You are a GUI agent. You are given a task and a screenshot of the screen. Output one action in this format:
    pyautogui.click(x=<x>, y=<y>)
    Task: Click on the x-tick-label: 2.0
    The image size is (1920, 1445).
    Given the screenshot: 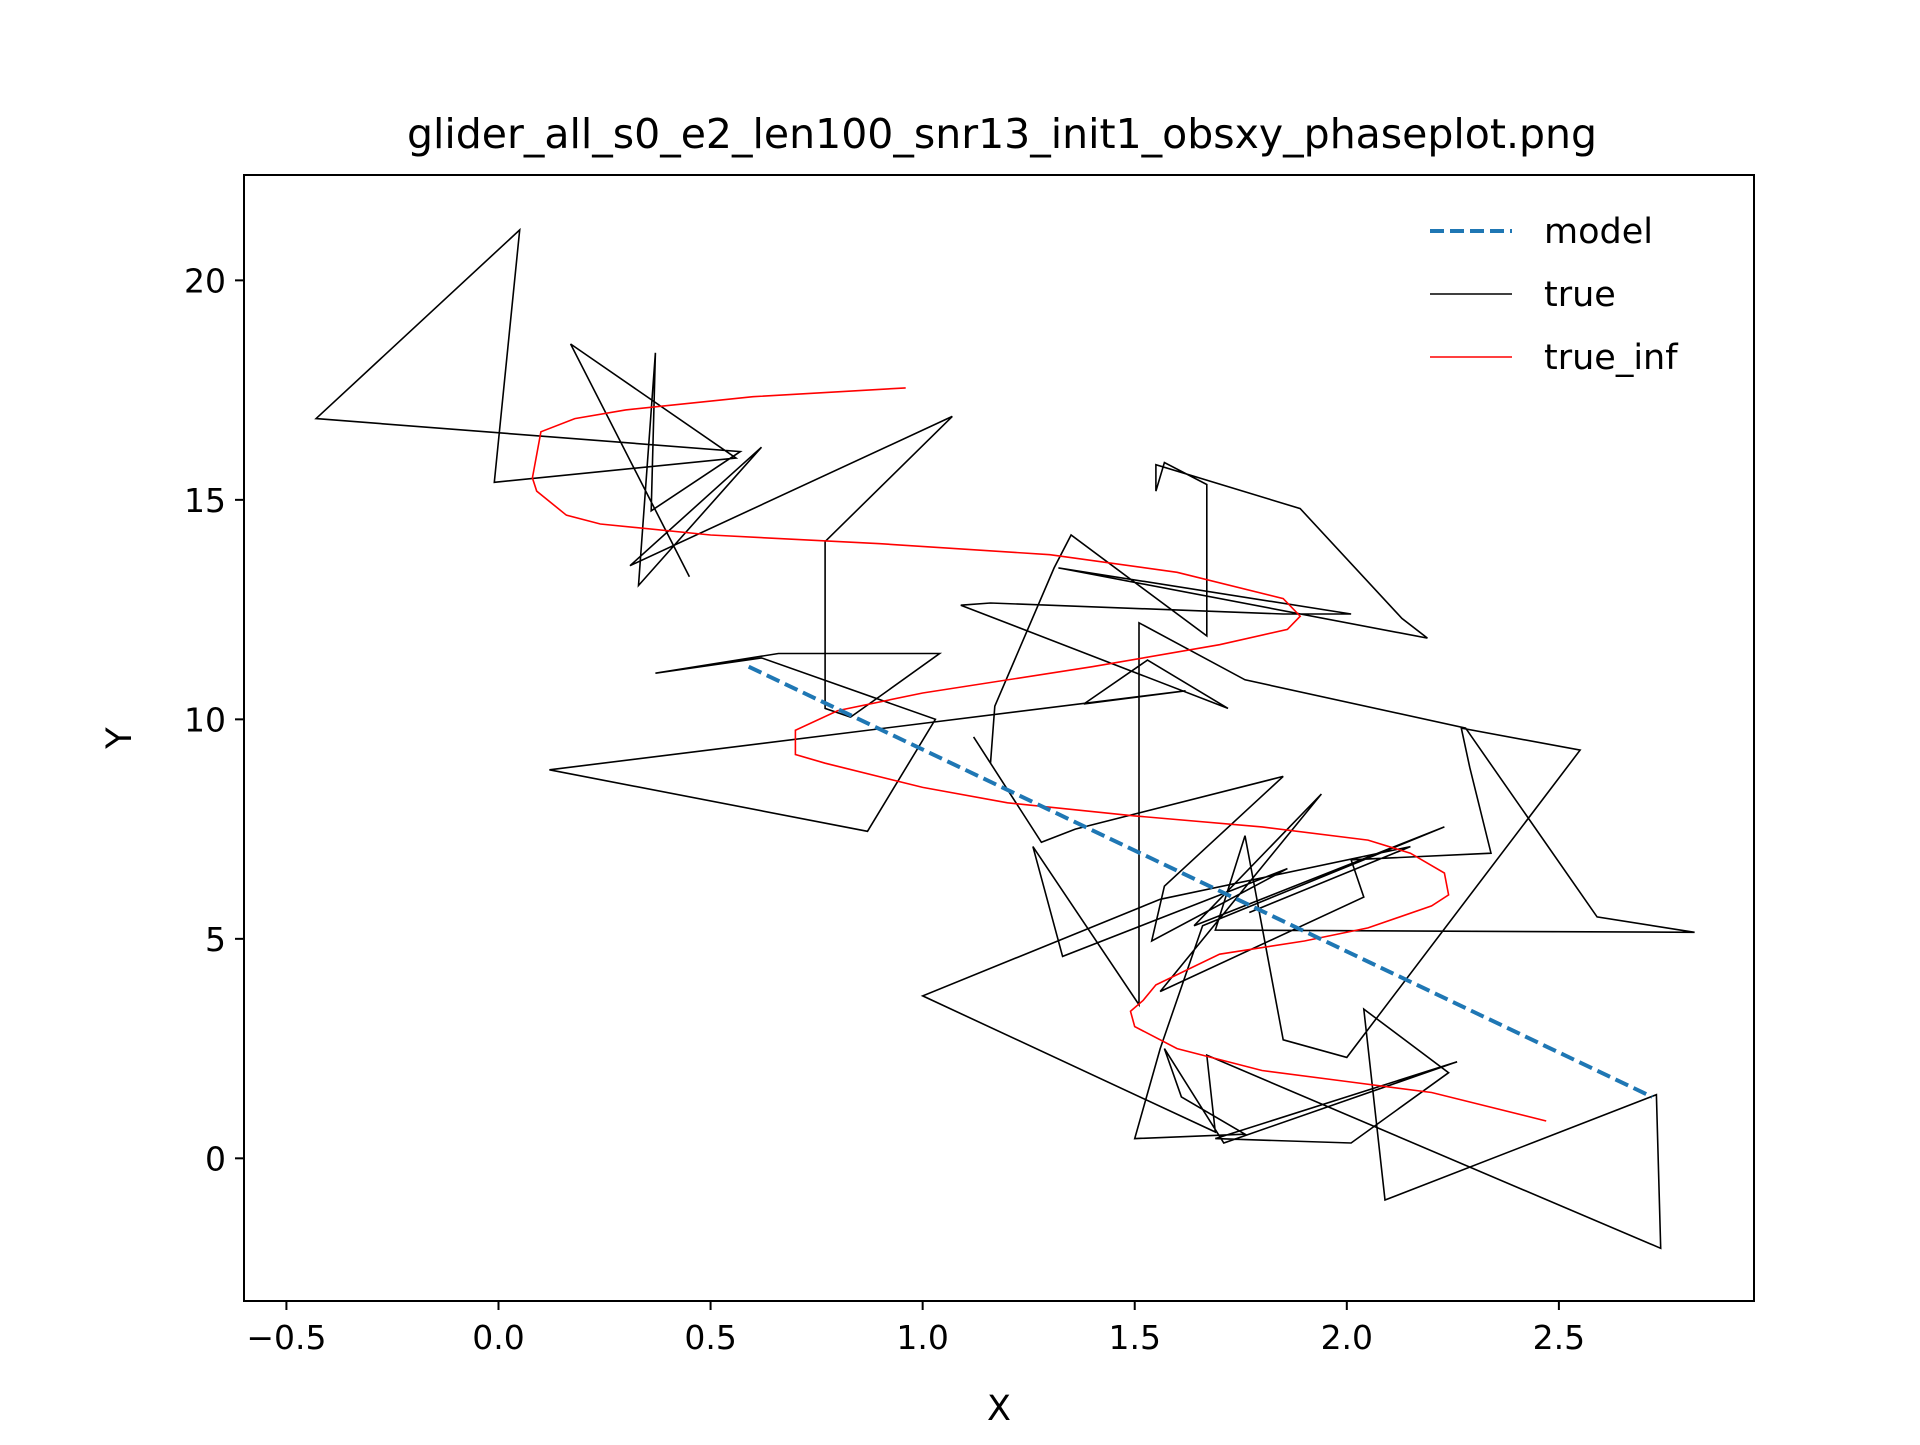 What is the action you would take?
    pyautogui.click(x=1347, y=1337)
    